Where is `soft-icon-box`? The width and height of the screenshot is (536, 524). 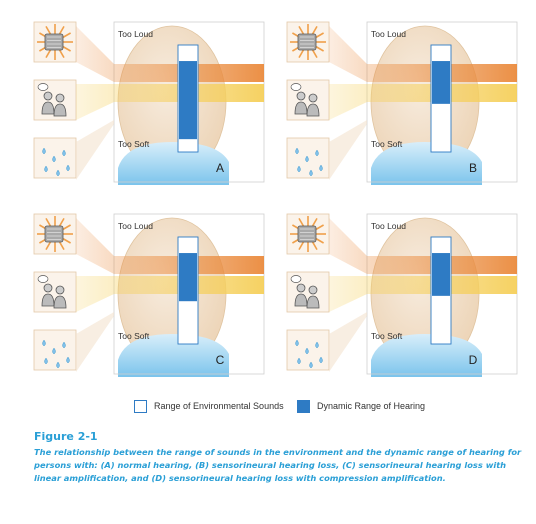
soft-icon-box is located at coordinates (55, 350).